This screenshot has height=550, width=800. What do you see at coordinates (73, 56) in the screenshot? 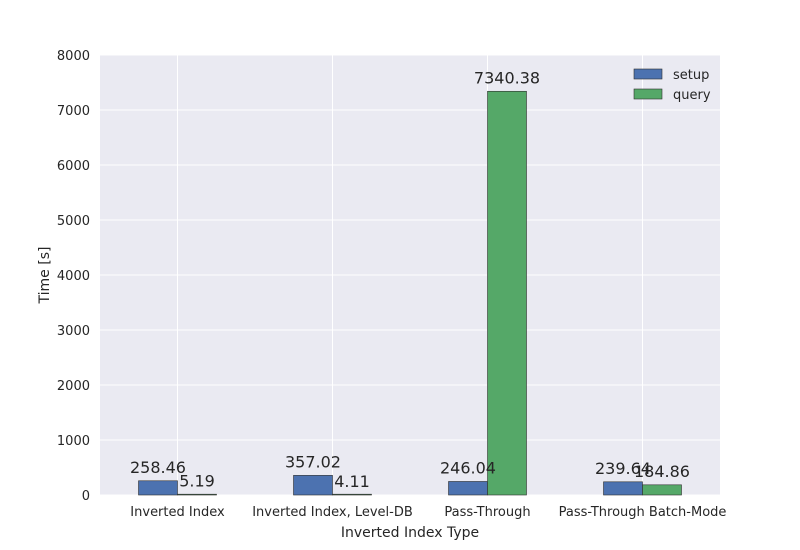
I see `y-tick-label: 8000` at bounding box center [73, 56].